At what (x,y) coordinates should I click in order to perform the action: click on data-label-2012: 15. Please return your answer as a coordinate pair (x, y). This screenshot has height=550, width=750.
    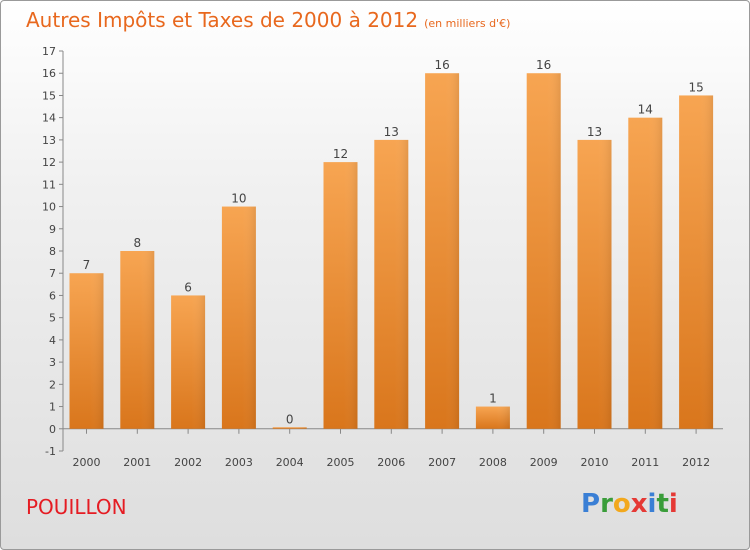
    Looking at the image, I should click on (695, 87).